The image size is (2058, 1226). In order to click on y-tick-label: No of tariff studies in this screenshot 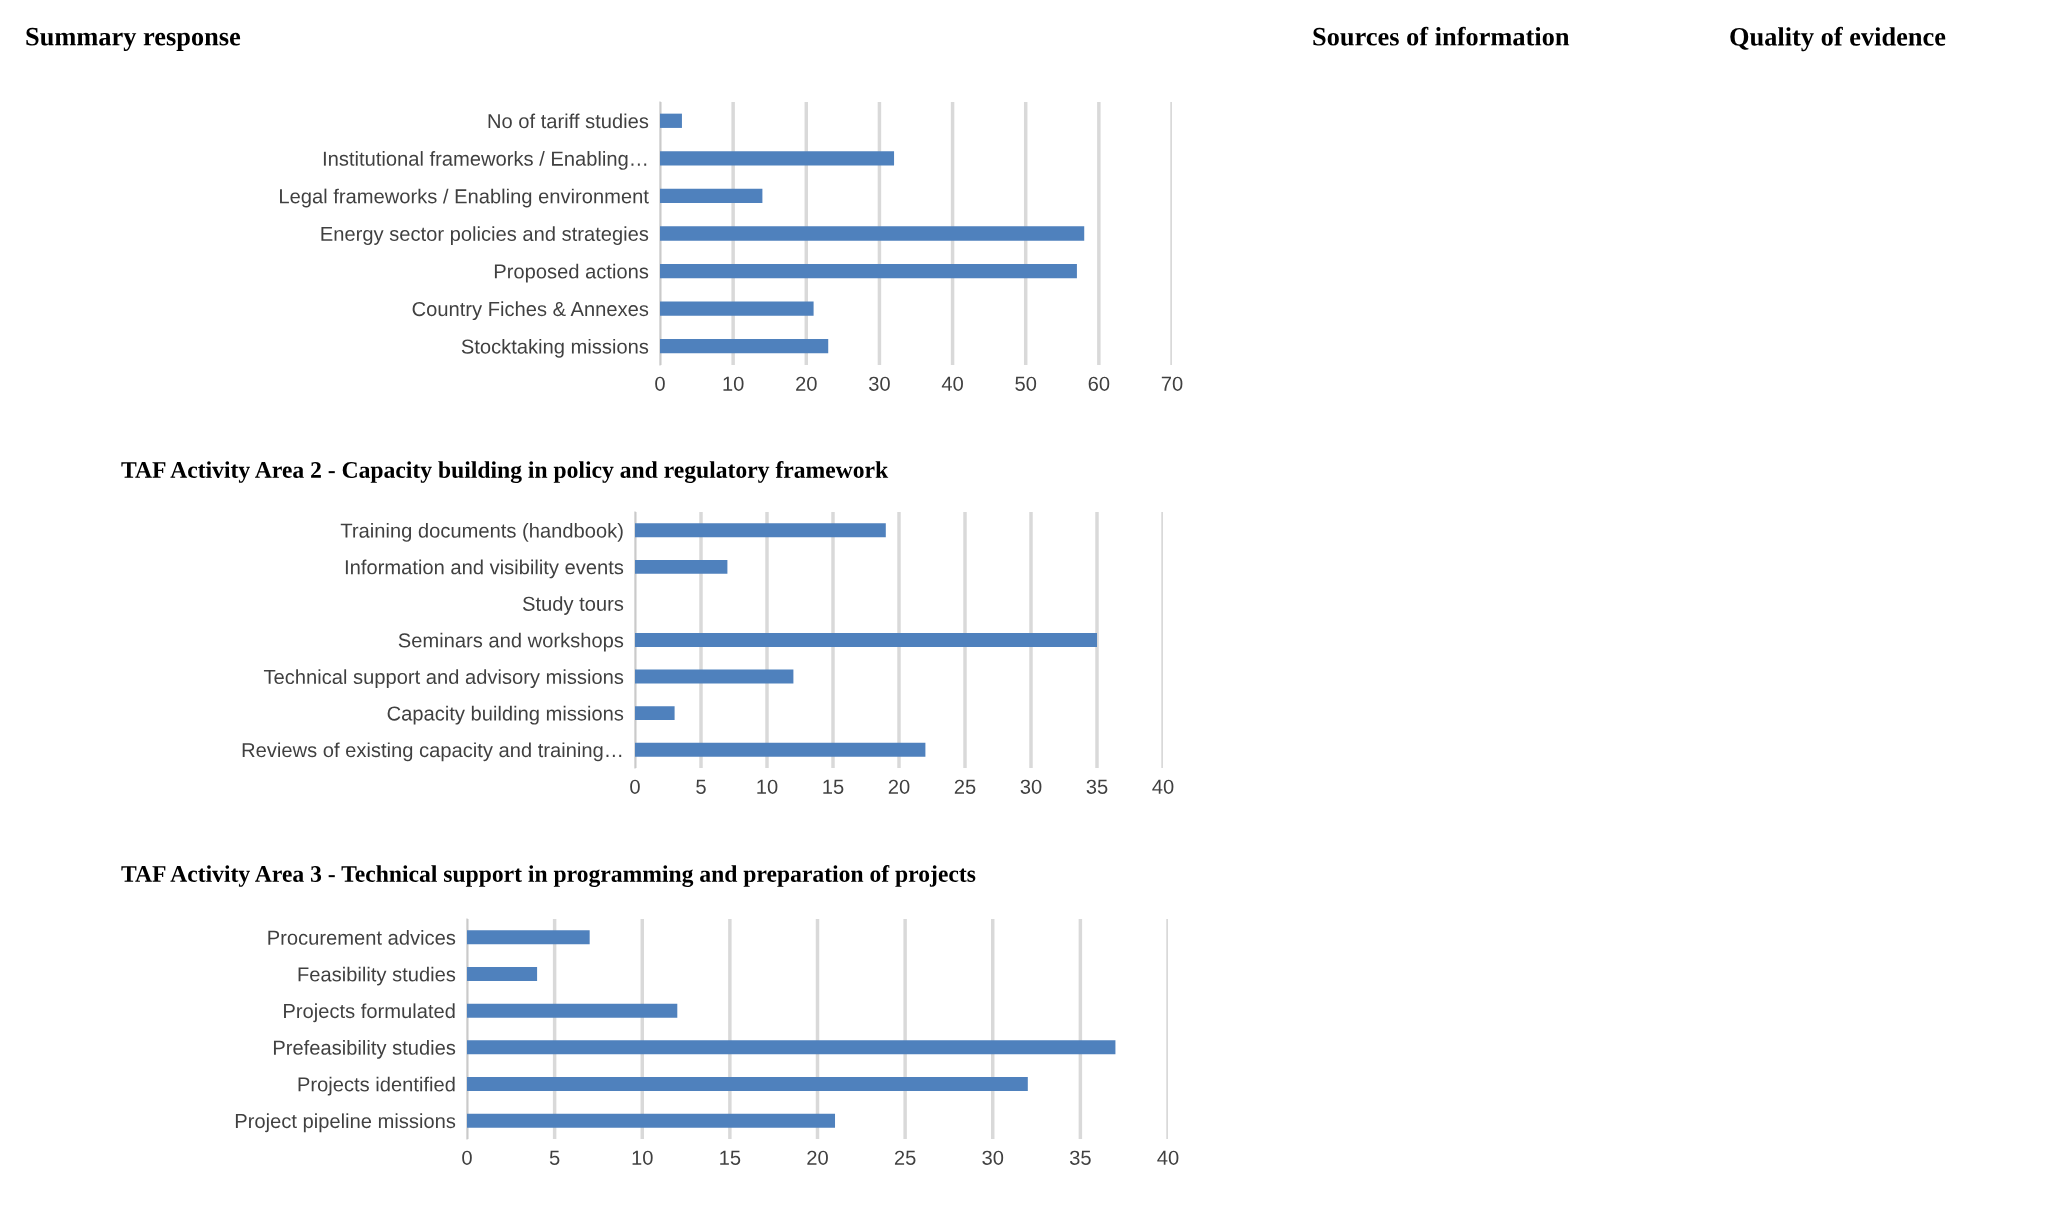, I will do `click(568, 121)`.